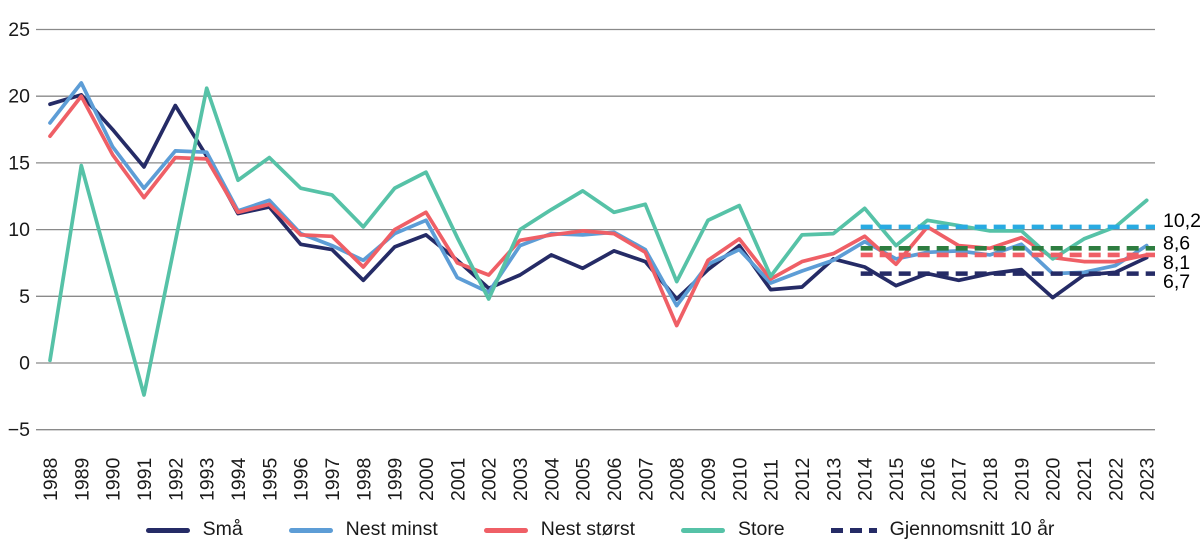  What do you see at coordinates (51, 479) in the screenshot?
I see `x-tick-label-1988: 1988` at bounding box center [51, 479].